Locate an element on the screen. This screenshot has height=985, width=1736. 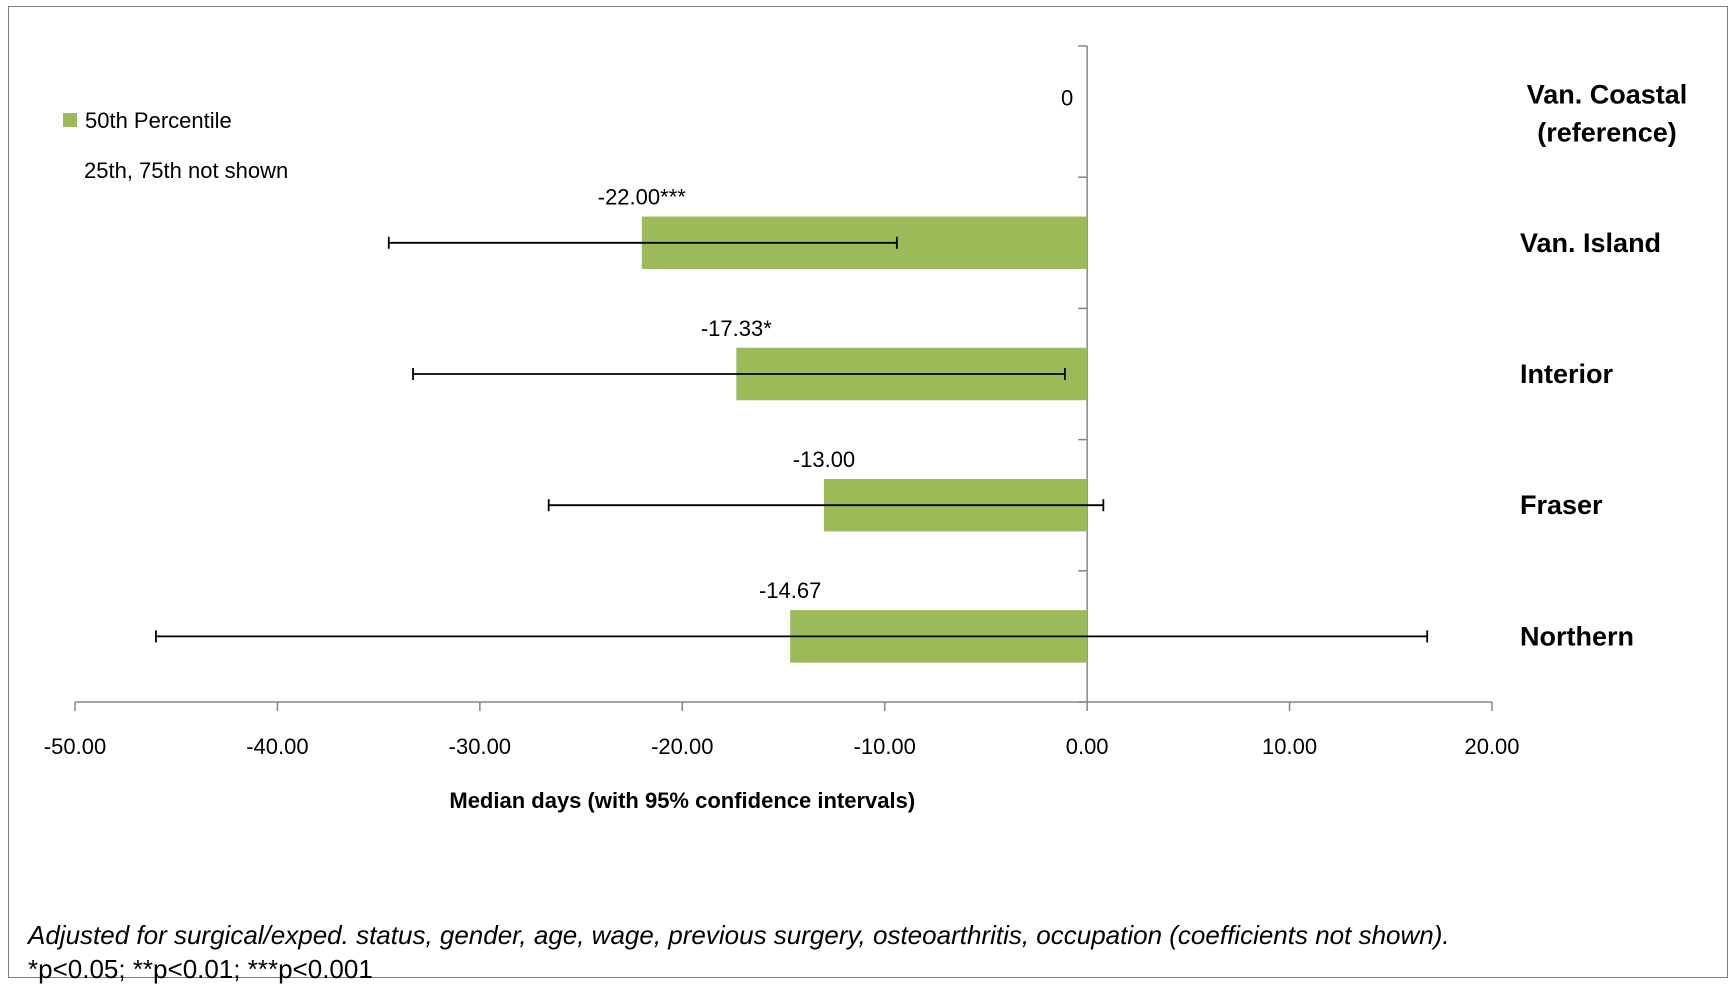
data-label: -13.00 is located at coordinates (824, 459).